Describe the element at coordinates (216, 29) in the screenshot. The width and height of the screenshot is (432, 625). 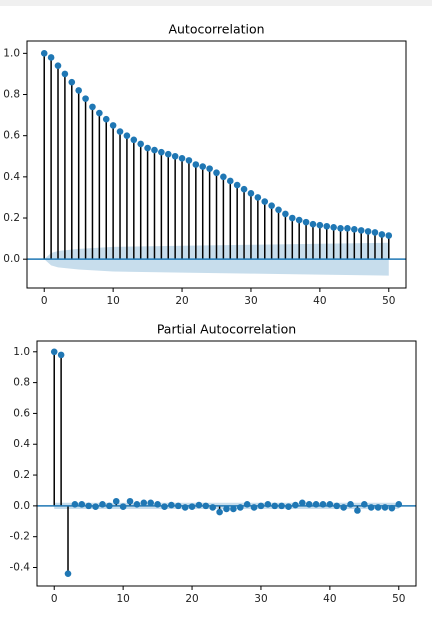
I see `chart-title: Autocorrelation` at that location.